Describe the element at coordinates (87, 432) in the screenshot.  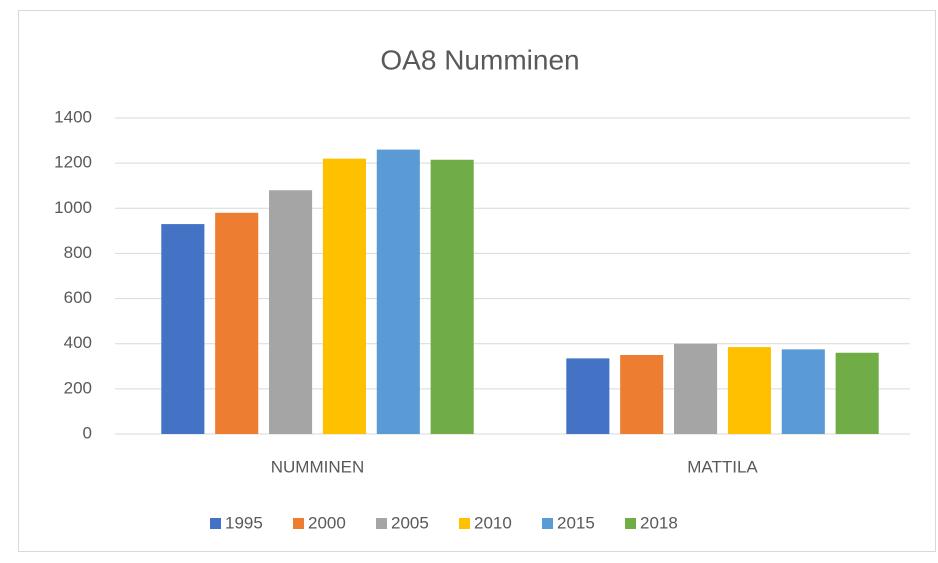
I see `y-tick-label: 0` at that location.